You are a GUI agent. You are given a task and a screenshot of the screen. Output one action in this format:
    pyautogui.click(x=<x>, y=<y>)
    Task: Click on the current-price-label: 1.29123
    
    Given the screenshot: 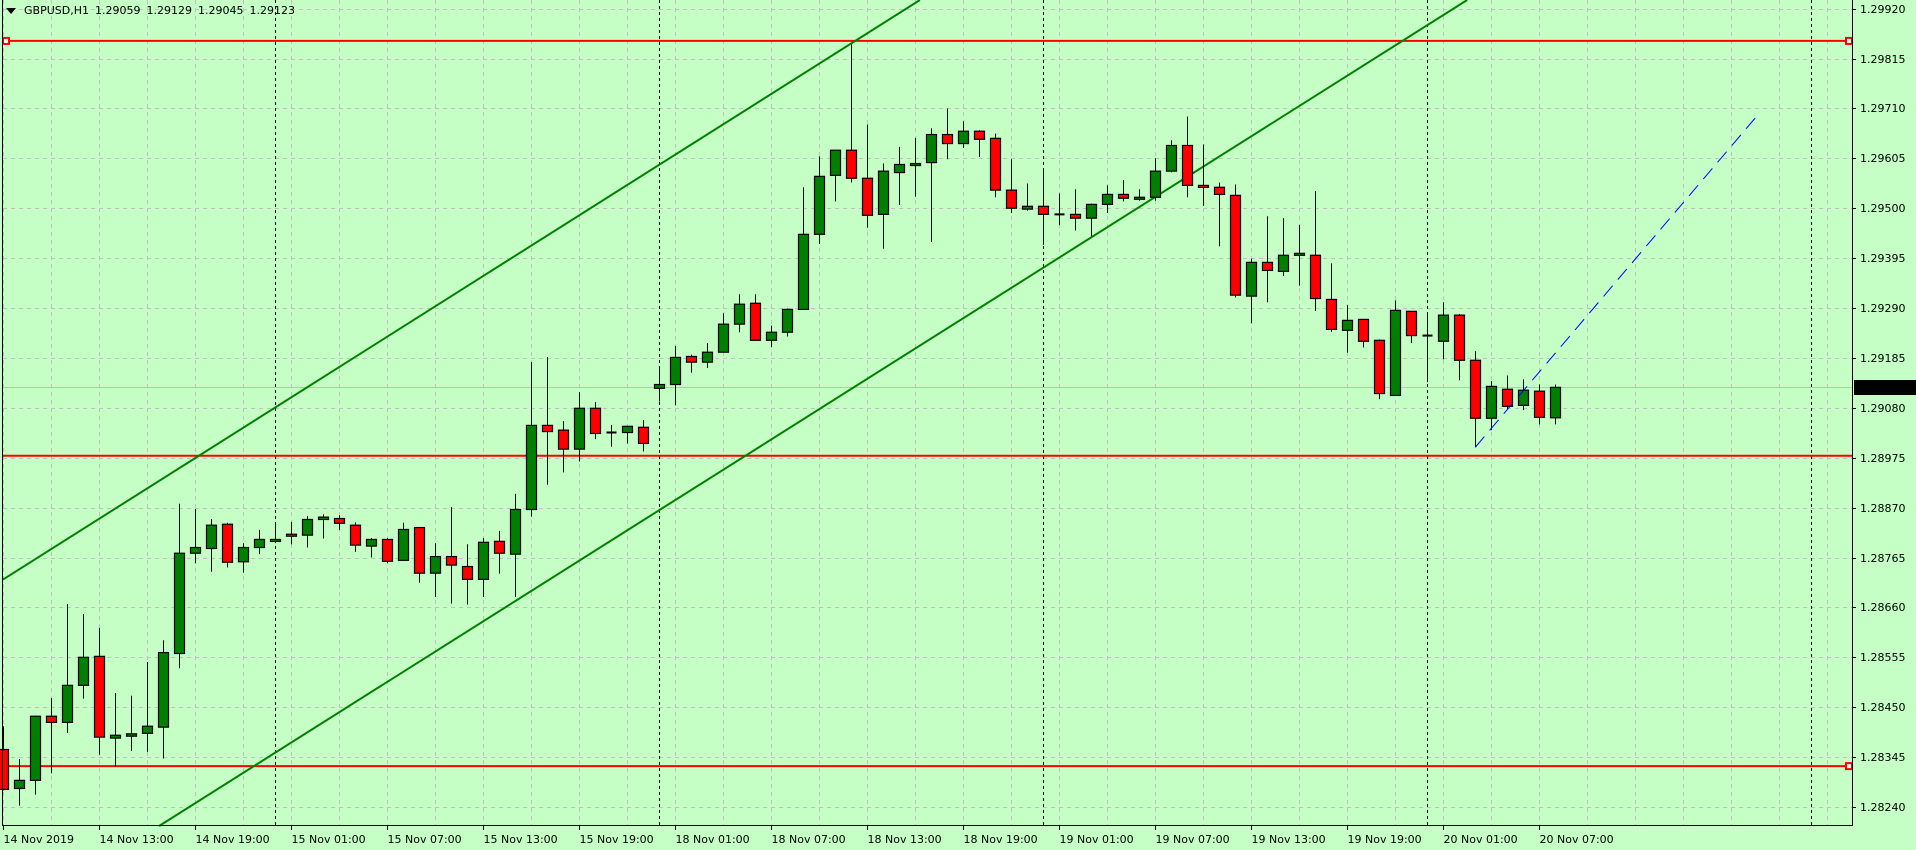 What is the action you would take?
    pyautogui.click(x=1882, y=387)
    